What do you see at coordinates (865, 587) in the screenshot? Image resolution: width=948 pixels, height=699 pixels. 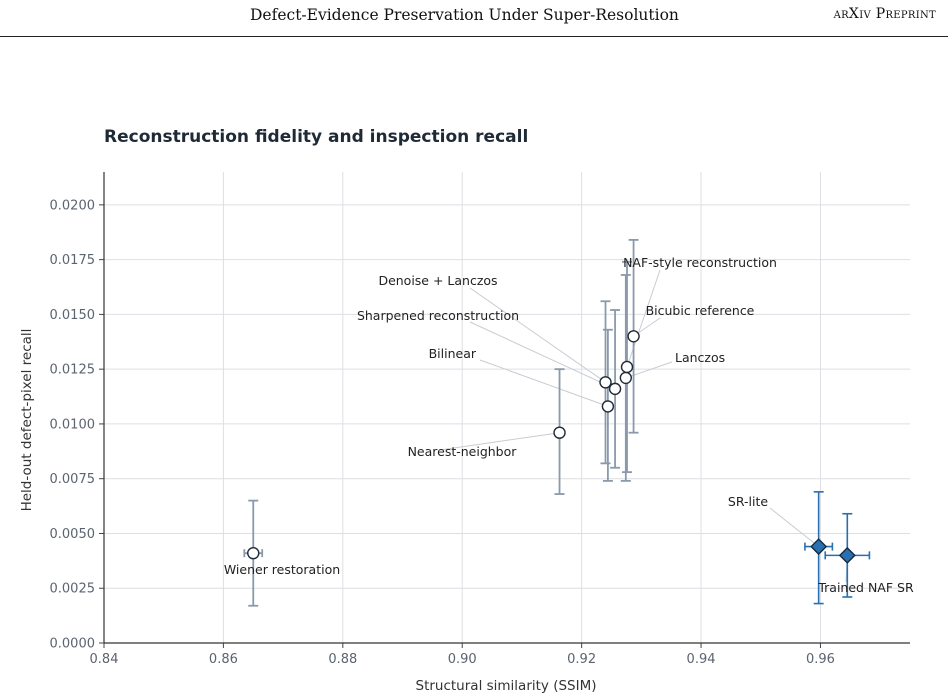 I see `point-label: Trained NAF SR` at bounding box center [865, 587].